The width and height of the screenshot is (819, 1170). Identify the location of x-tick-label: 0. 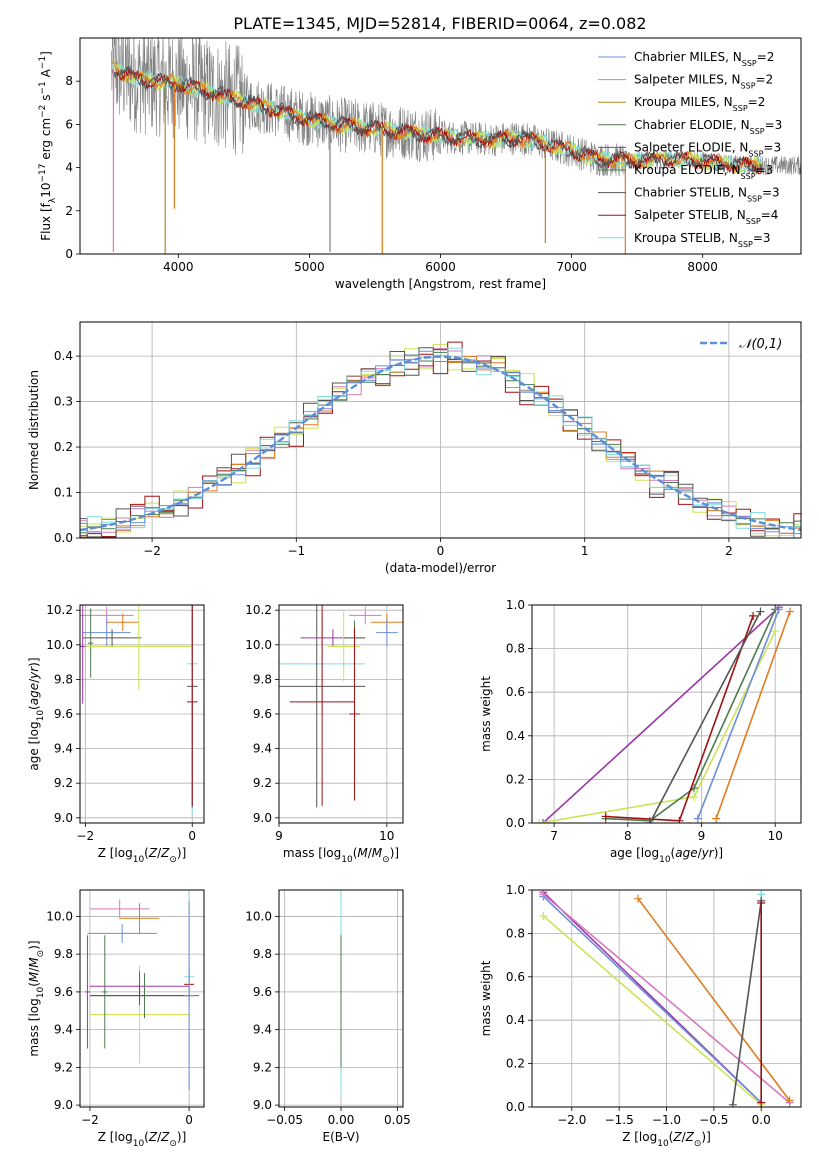
(441, 551).